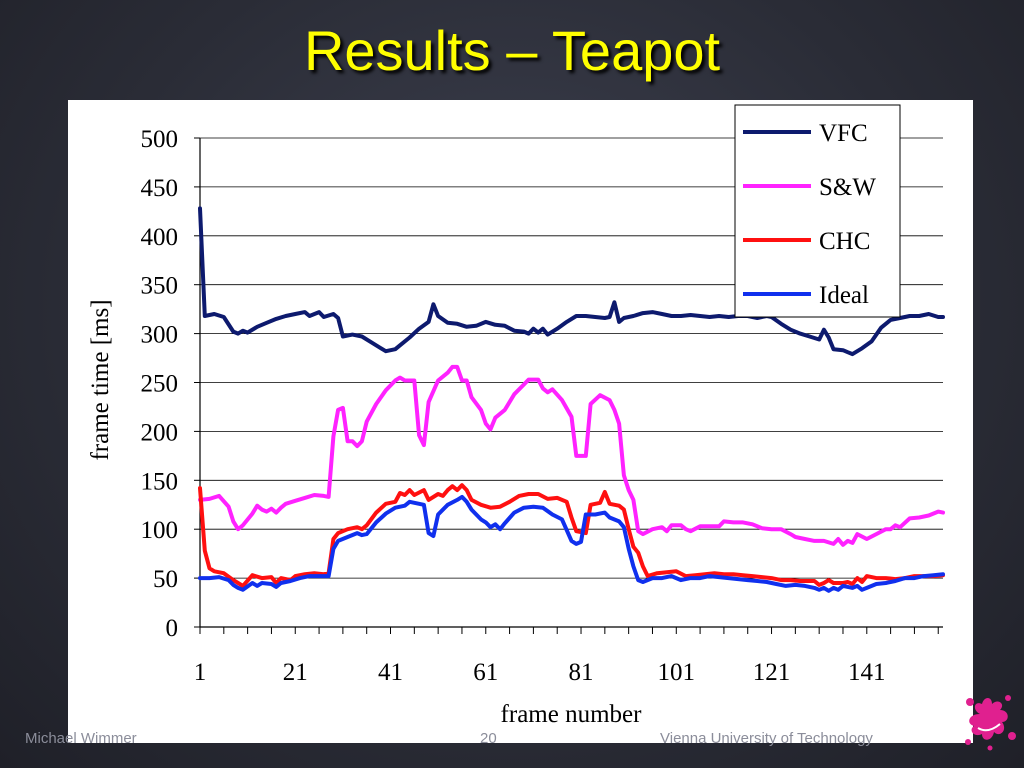 Image resolution: width=1024 pixels, height=768 pixels. I want to click on footer-institution: Vienna University of Technology, so click(766, 738).